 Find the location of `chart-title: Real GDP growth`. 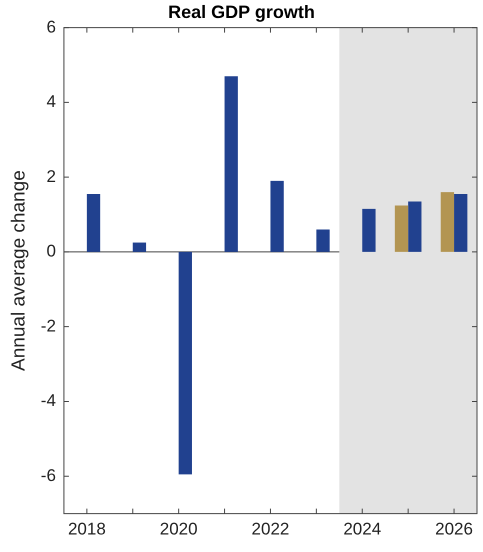

chart-title: Real GDP growth is located at coordinates (241, 12).